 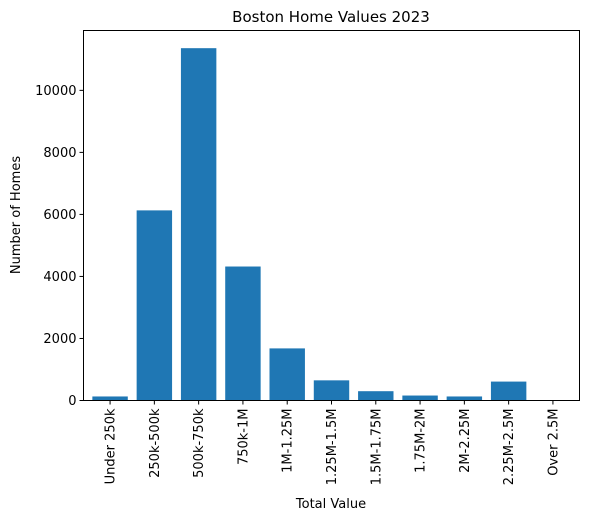 What do you see at coordinates (59, 153) in the screenshot?
I see `y-tick-label: 8000` at bounding box center [59, 153].